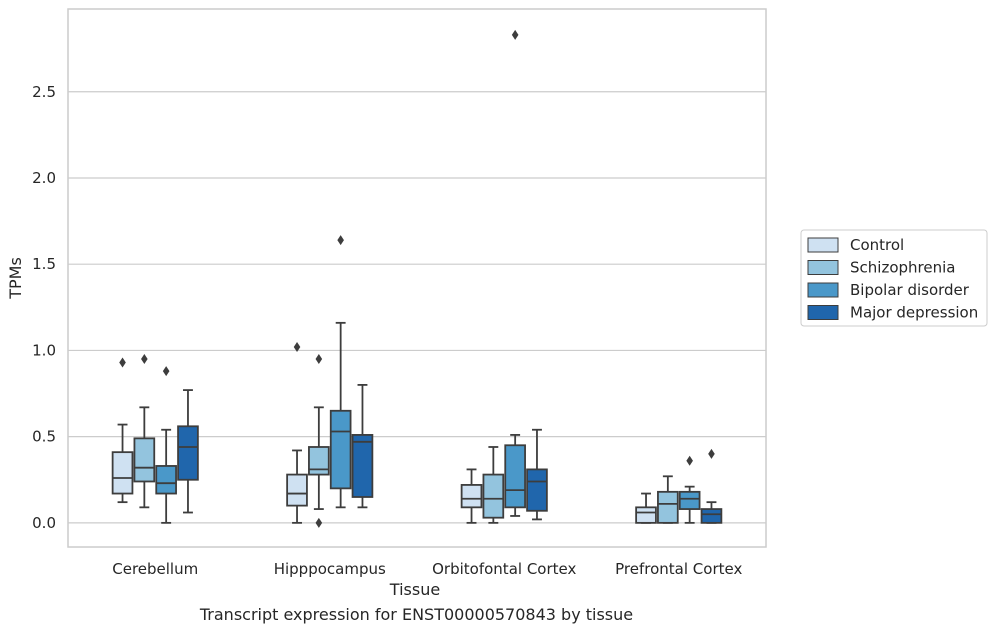  I want to click on y-tick-label: 2.5, so click(44, 92).